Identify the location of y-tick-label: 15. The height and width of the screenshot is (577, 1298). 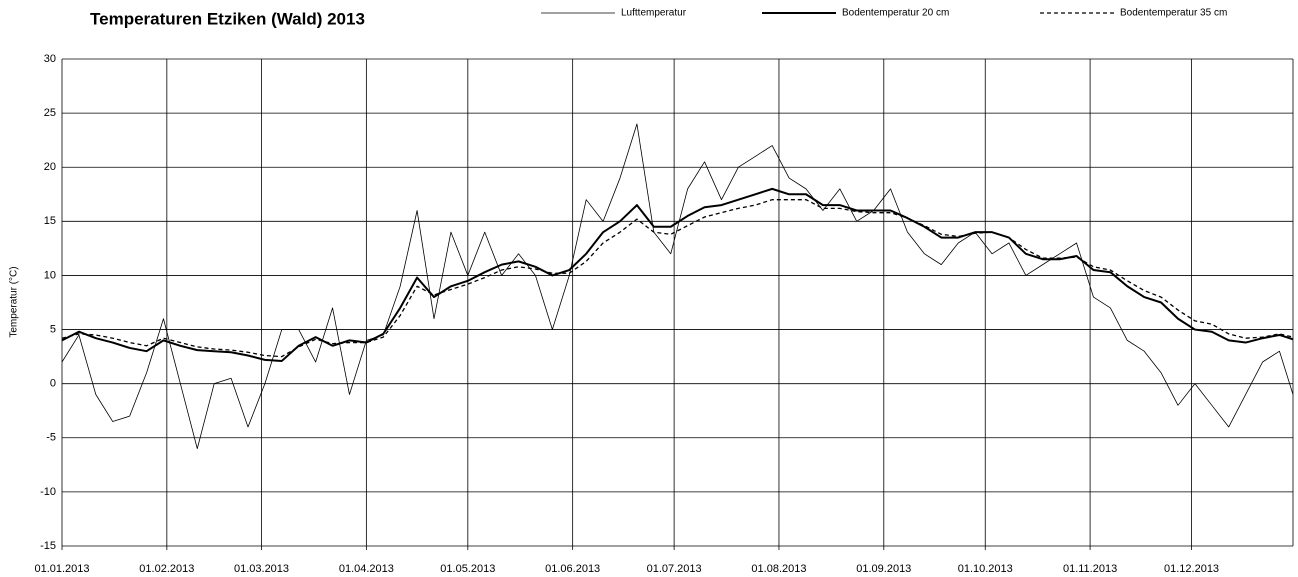
(50, 221).